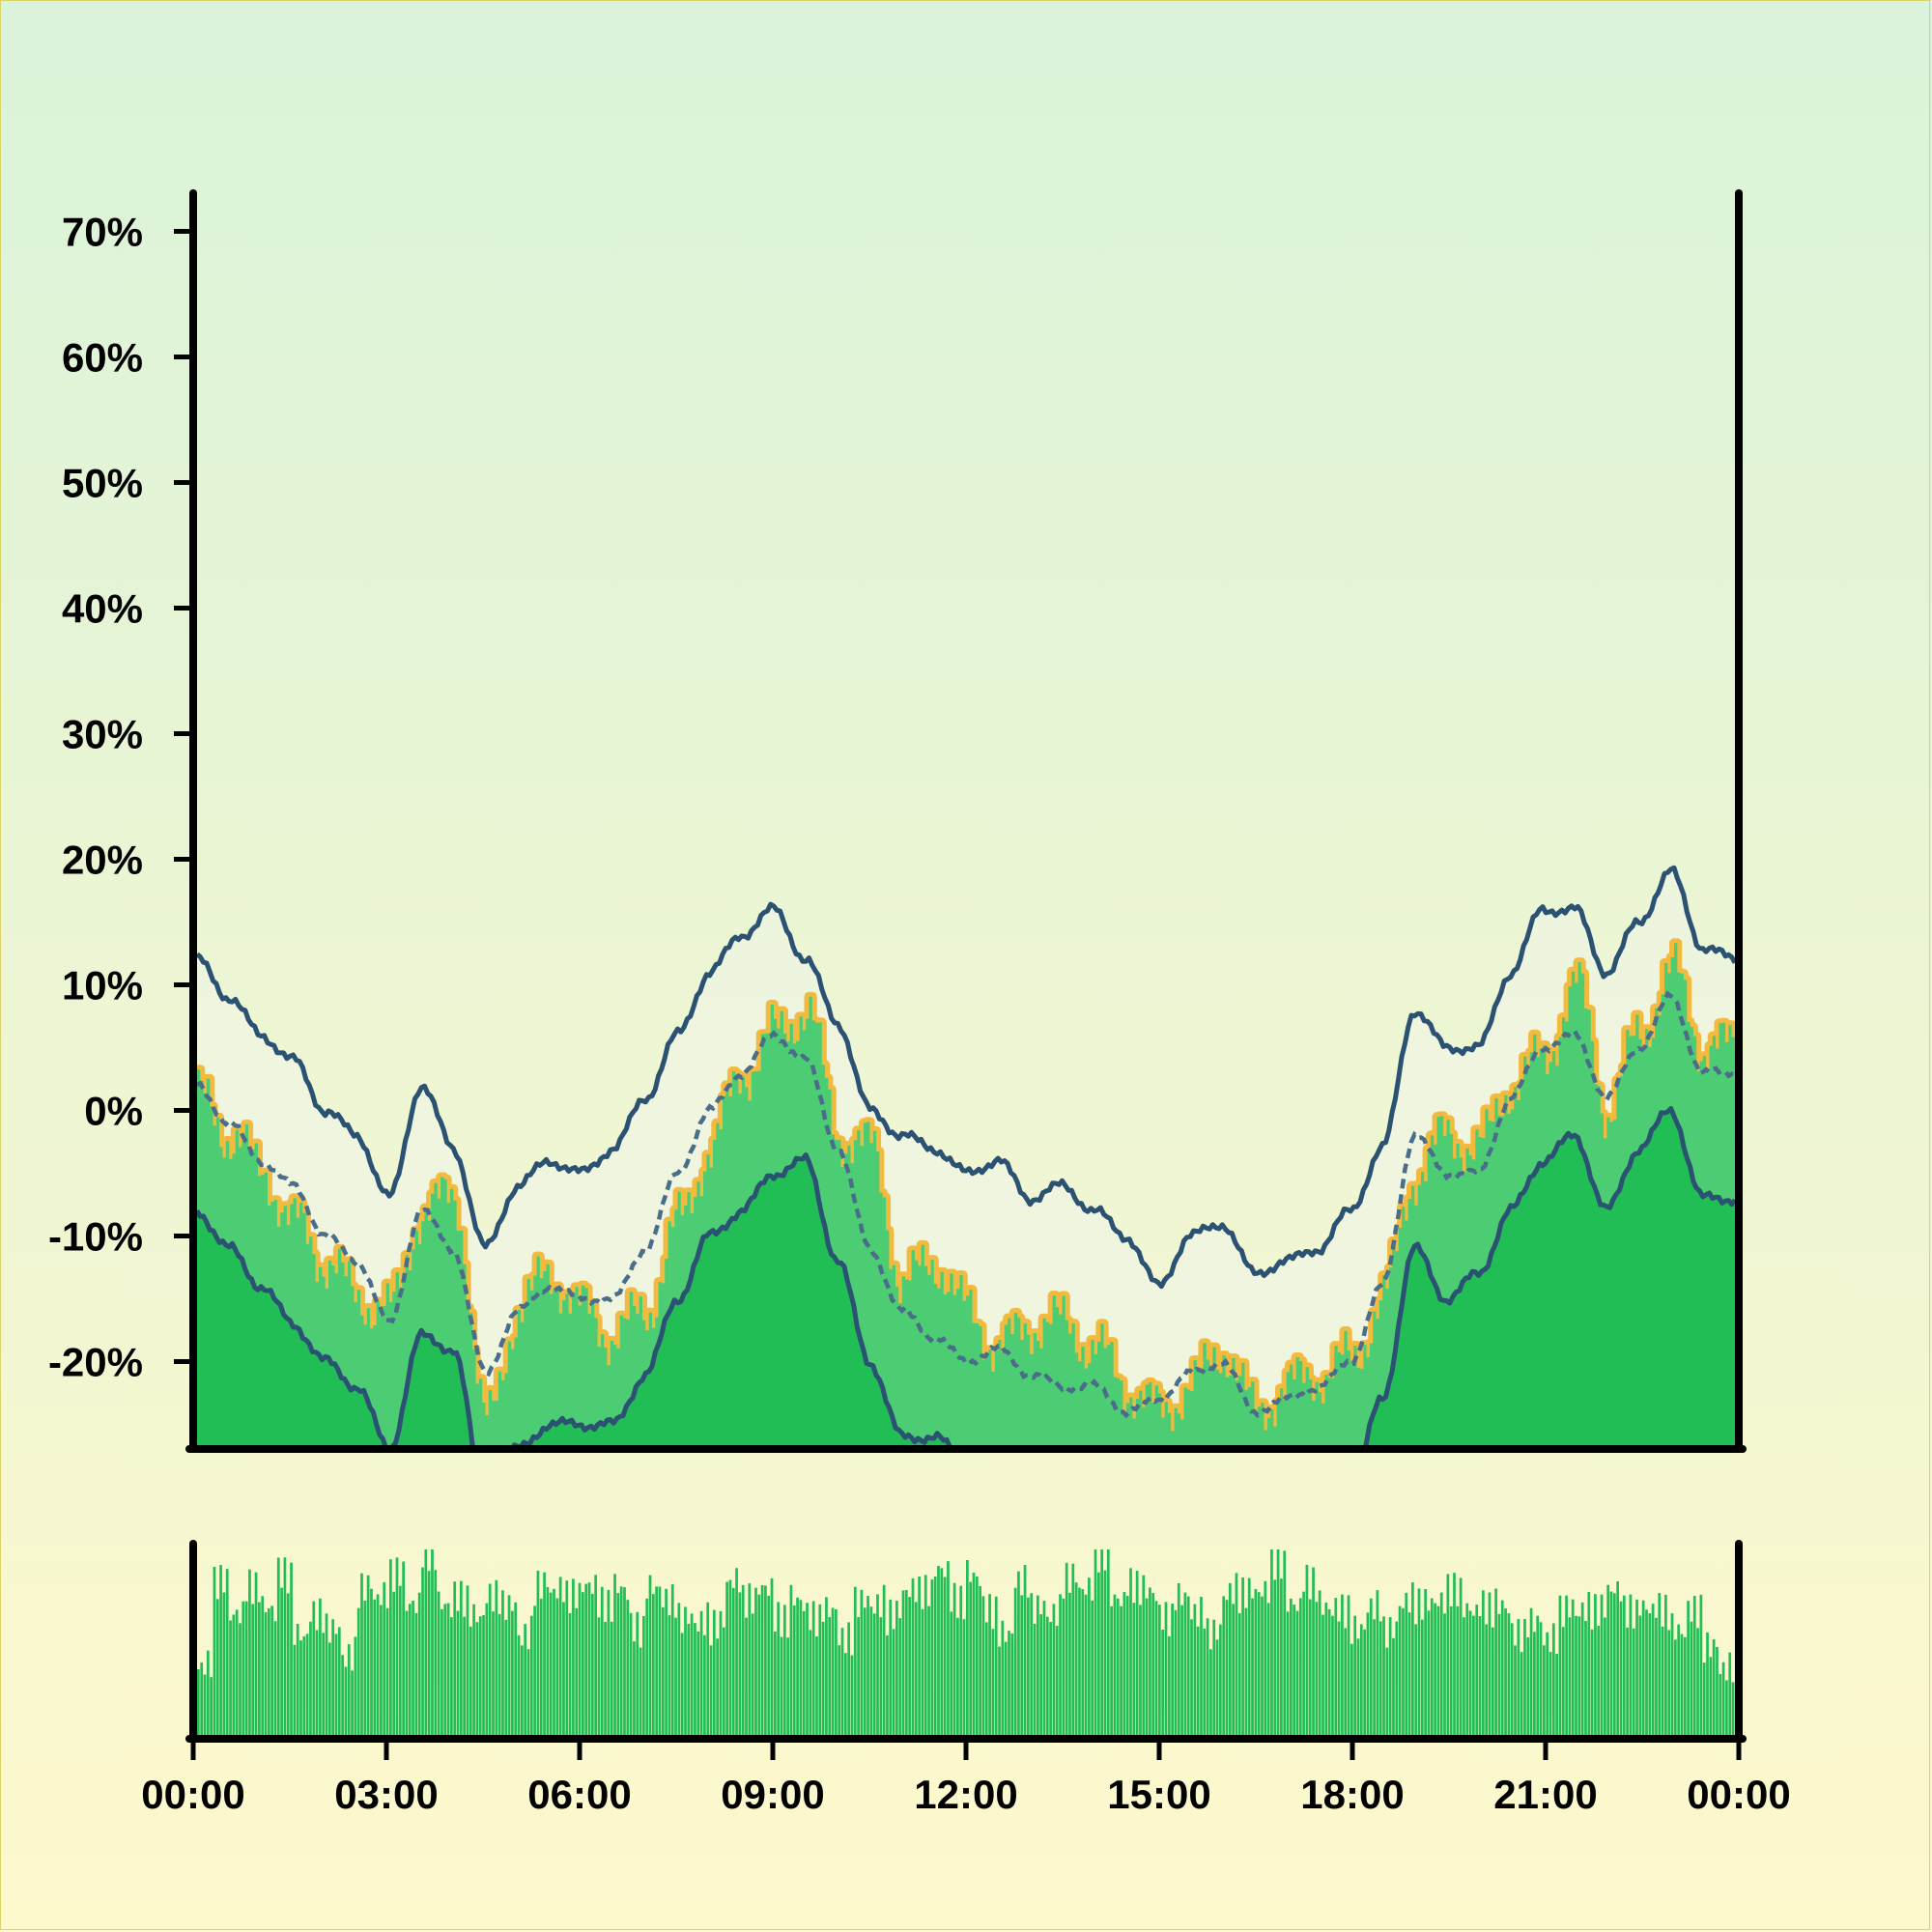 This screenshot has width=1932, height=1932. Describe the element at coordinates (95, 1237) in the screenshot. I see `y-tick-label: -10%` at that location.